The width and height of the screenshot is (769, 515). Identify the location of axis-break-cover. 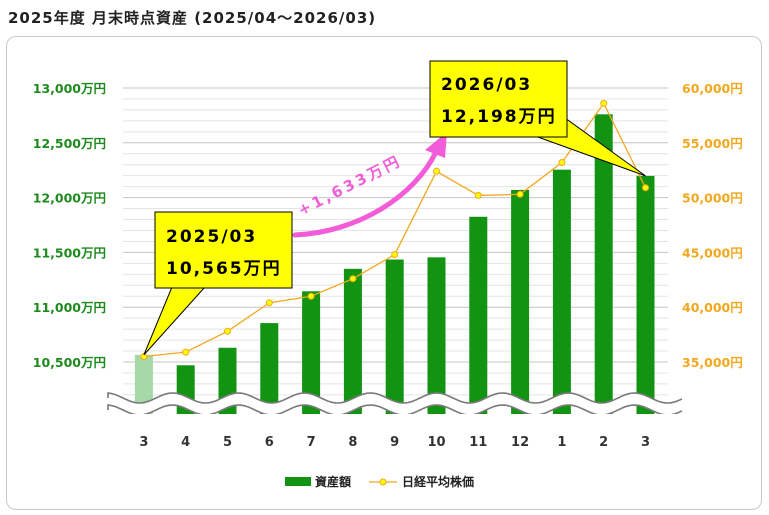
(395, 418).